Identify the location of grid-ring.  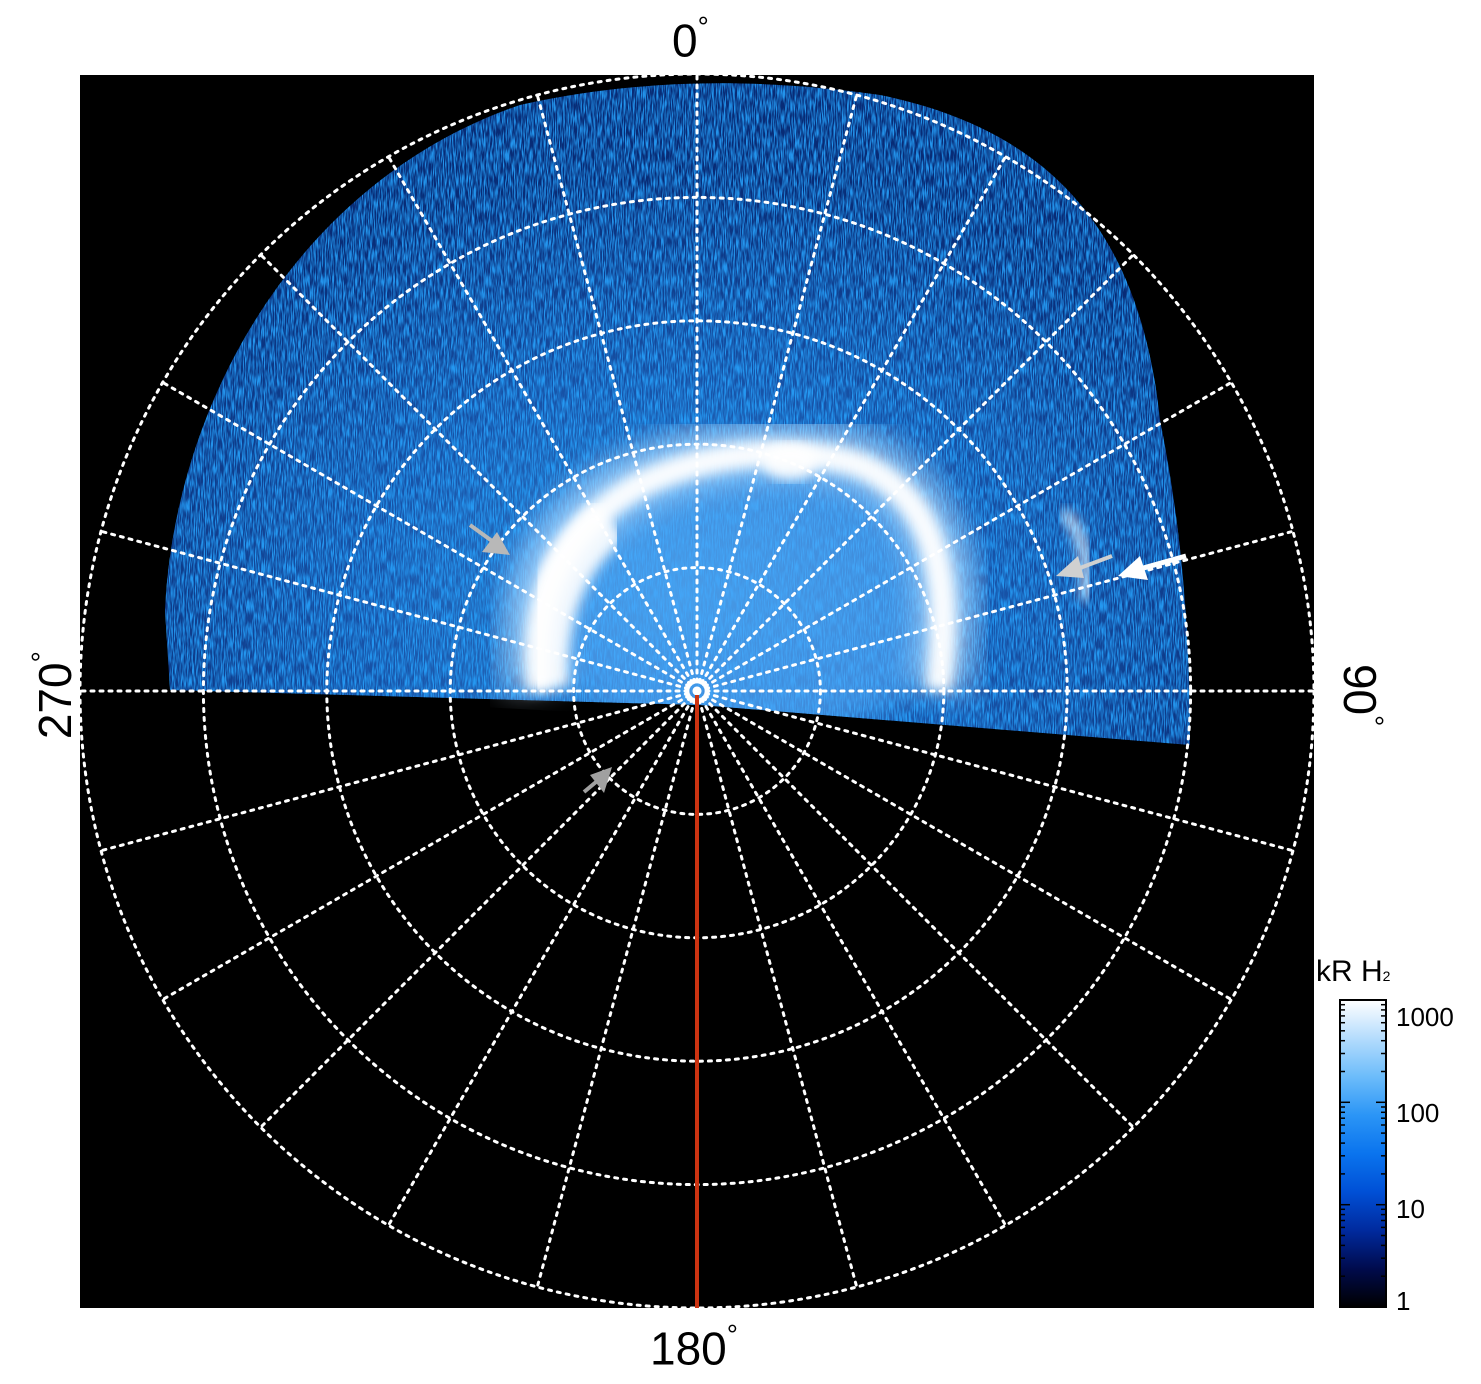
(697, 691).